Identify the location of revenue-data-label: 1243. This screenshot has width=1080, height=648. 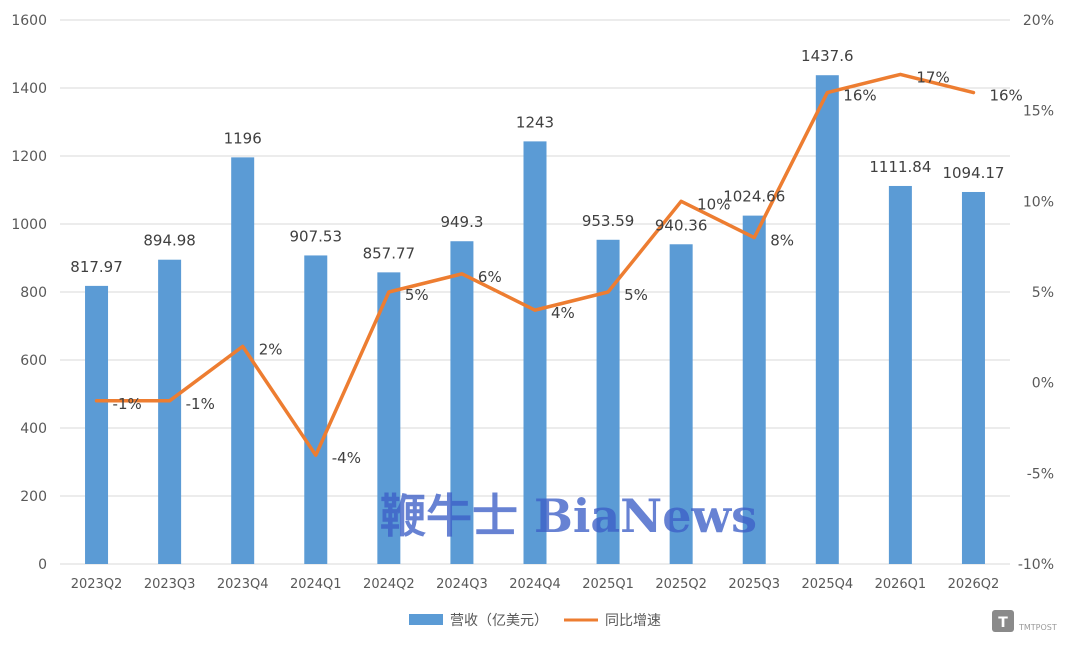
(535, 122).